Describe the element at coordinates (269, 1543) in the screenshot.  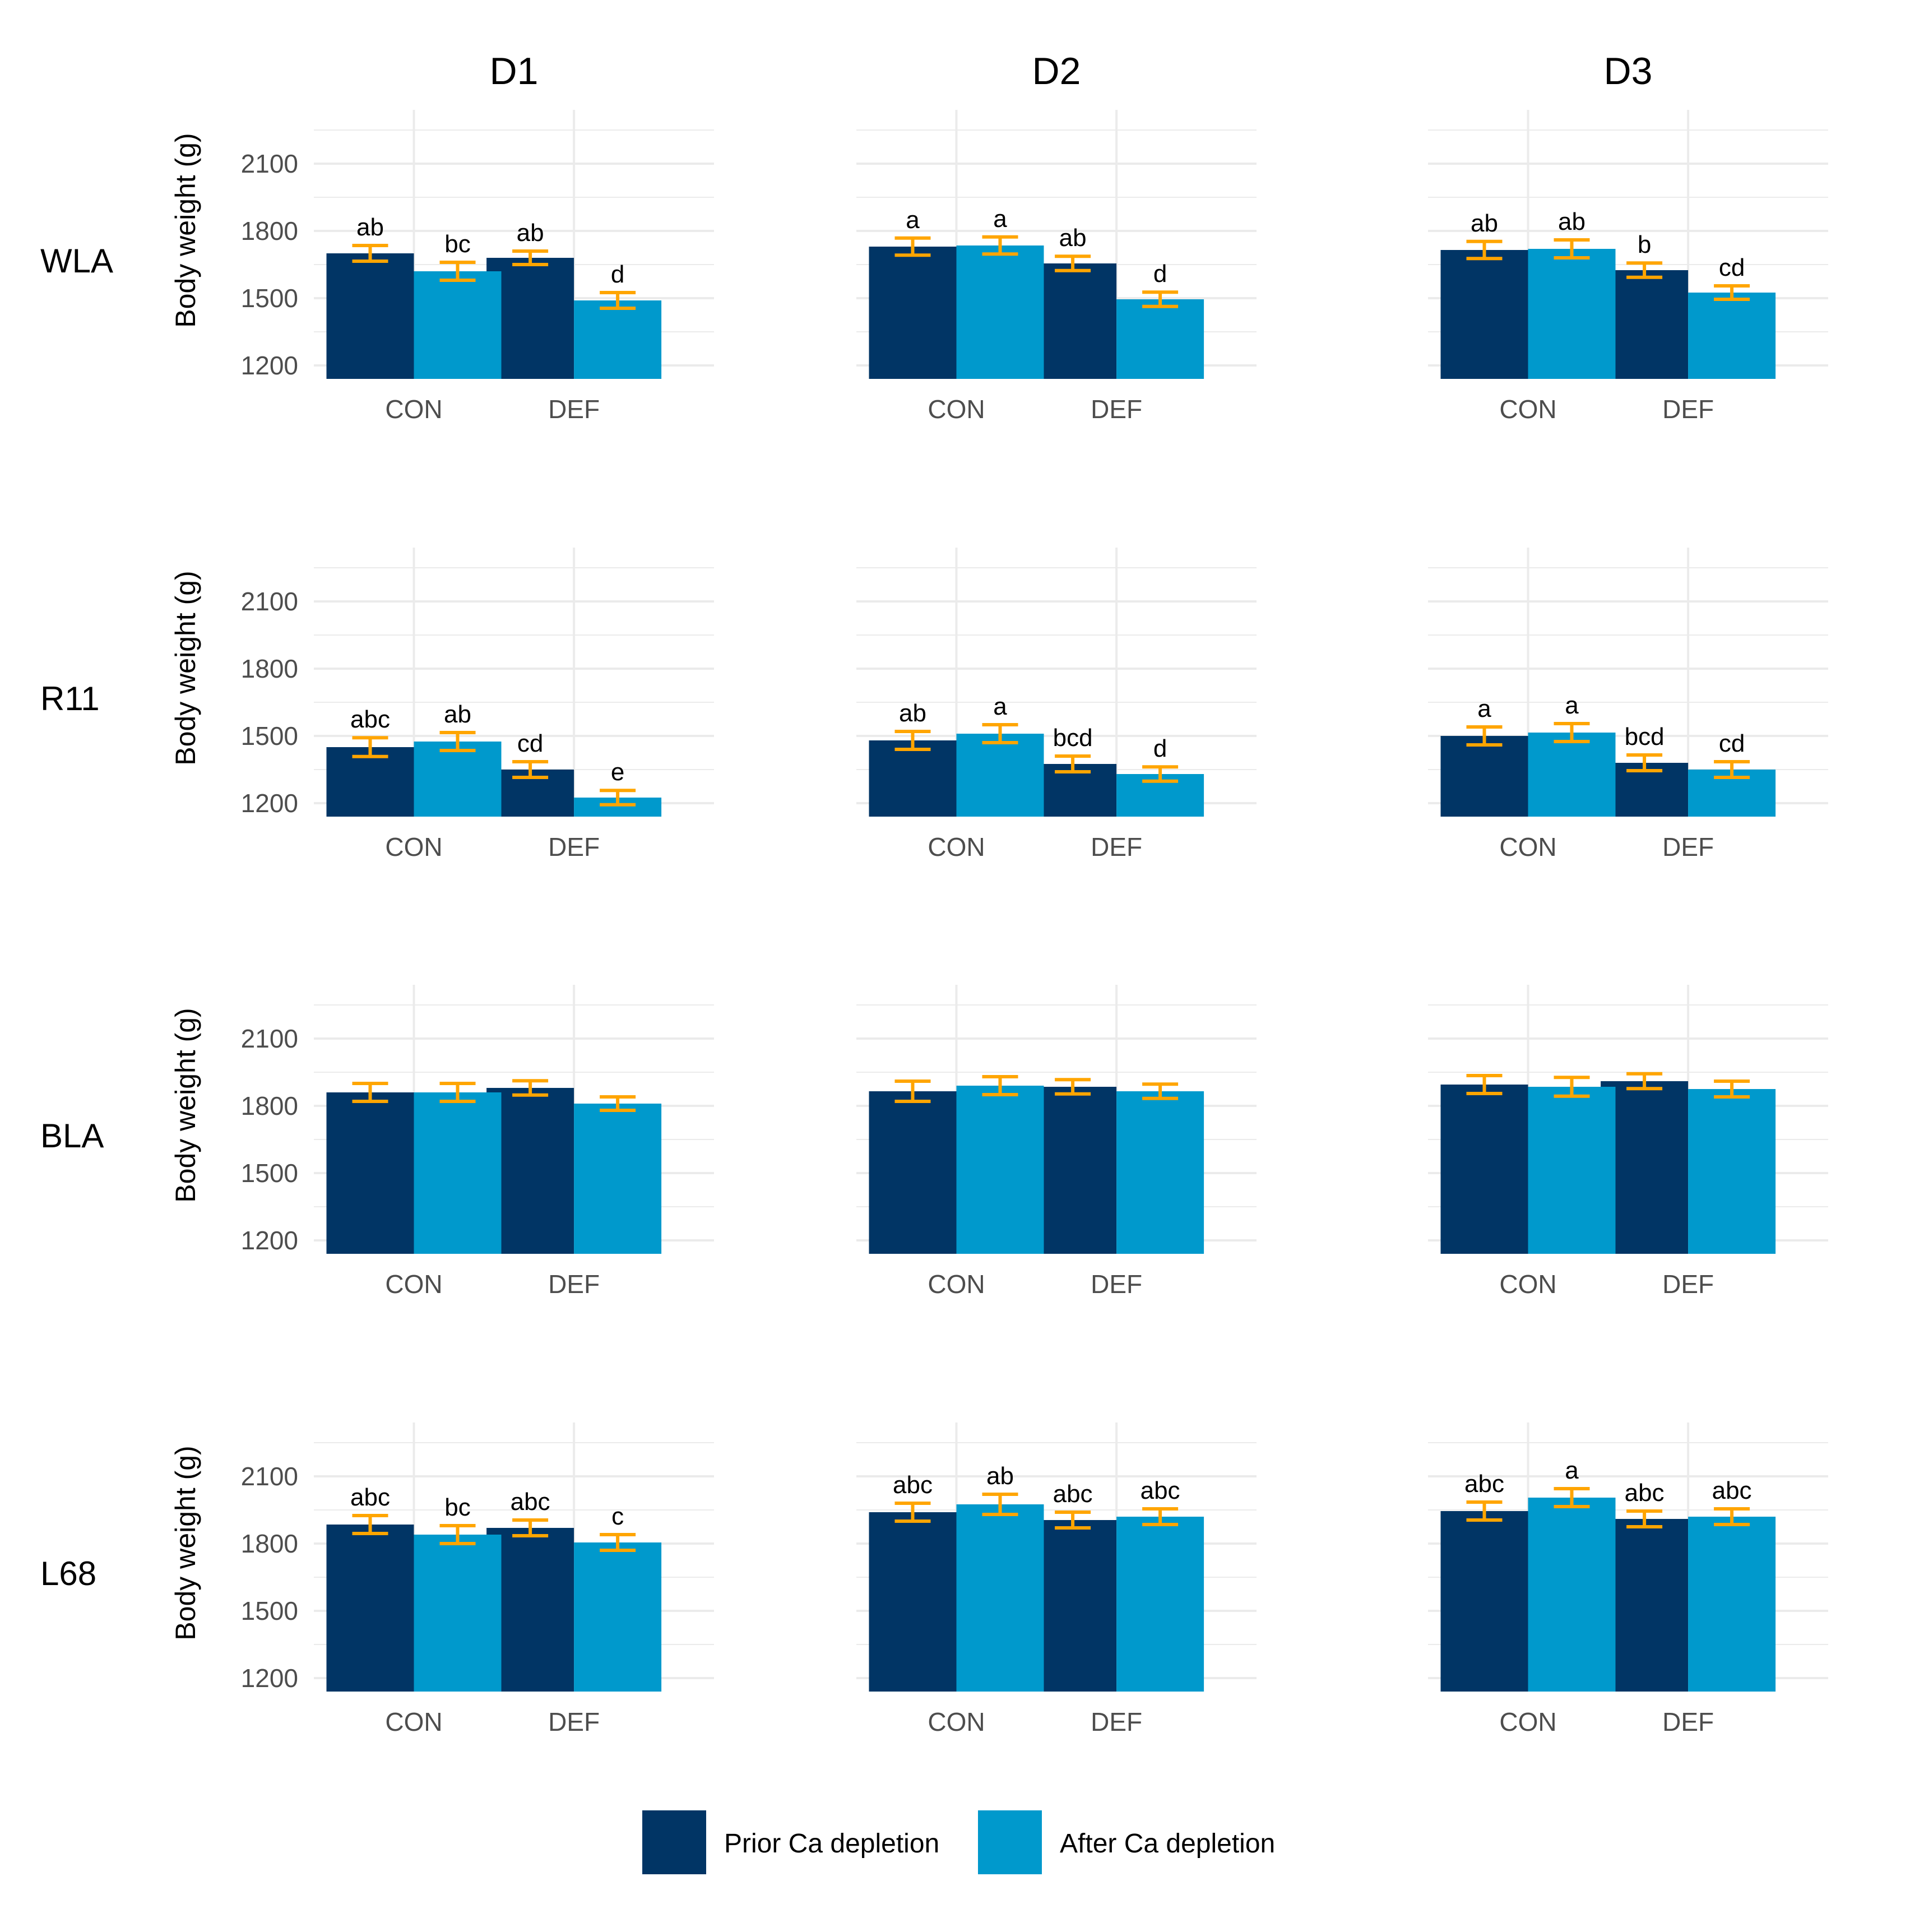
I see `y-tick-label: 1800` at that location.